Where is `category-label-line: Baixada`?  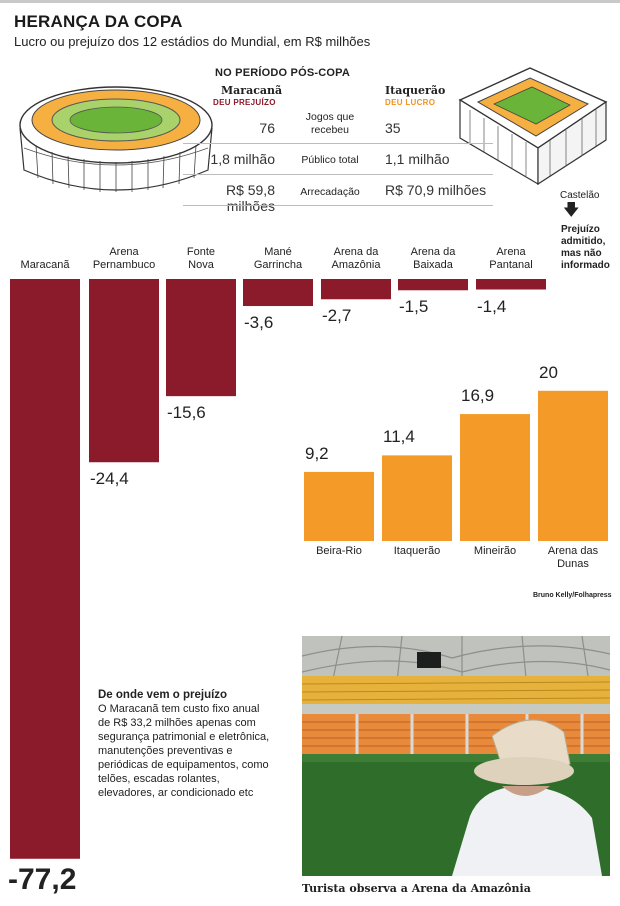
category-label-line: Baixada is located at coordinates (433, 265).